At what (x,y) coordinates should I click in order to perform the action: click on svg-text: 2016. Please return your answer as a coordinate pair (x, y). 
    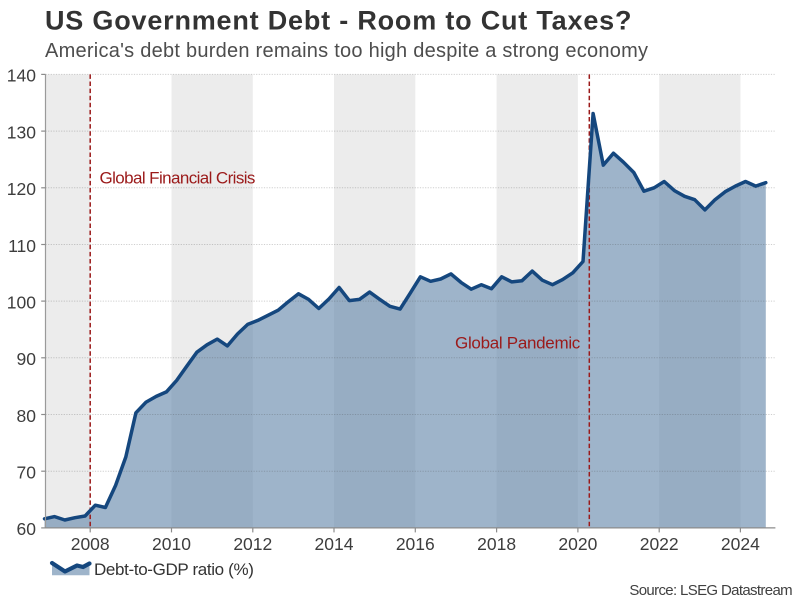
    Looking at the image, I should click on (415, 544).